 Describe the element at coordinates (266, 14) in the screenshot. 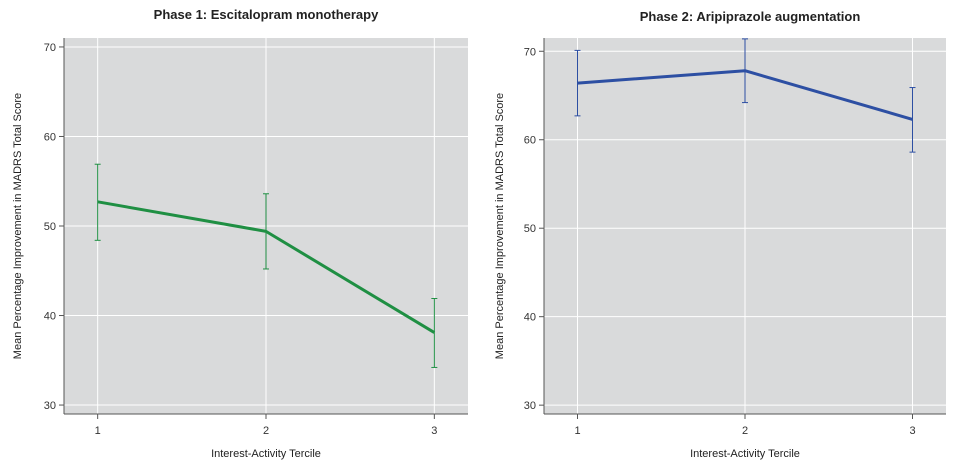

I see `chart-title: Phase 1: Escitalopram monotherapy` at that location.